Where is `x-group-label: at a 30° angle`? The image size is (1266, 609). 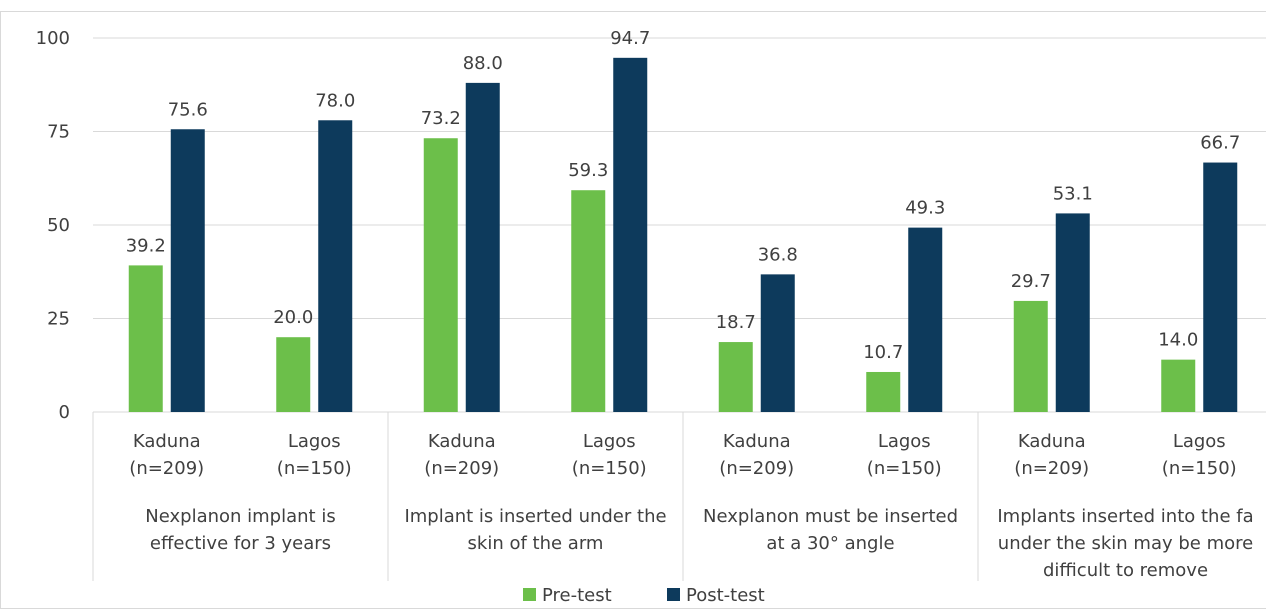 x-group-label: at a 30° angle is located at coordinates (830, 543).